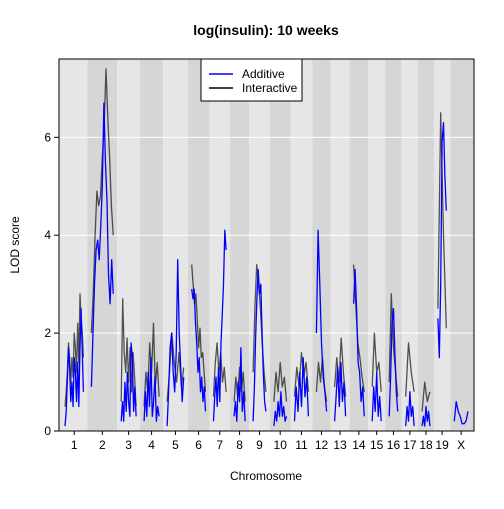 This screenshot has width=504, height=509. Describe the element at coordinates (301, 445) in the screenshot. I see `x-tick-label-11: 11` at that location.